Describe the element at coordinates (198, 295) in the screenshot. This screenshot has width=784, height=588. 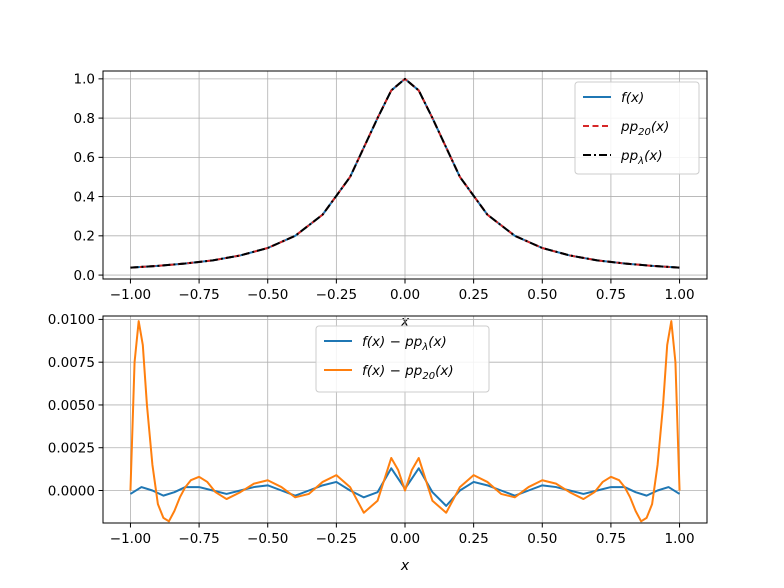
I see `top-xtick-label-1: −0.75` at that location.